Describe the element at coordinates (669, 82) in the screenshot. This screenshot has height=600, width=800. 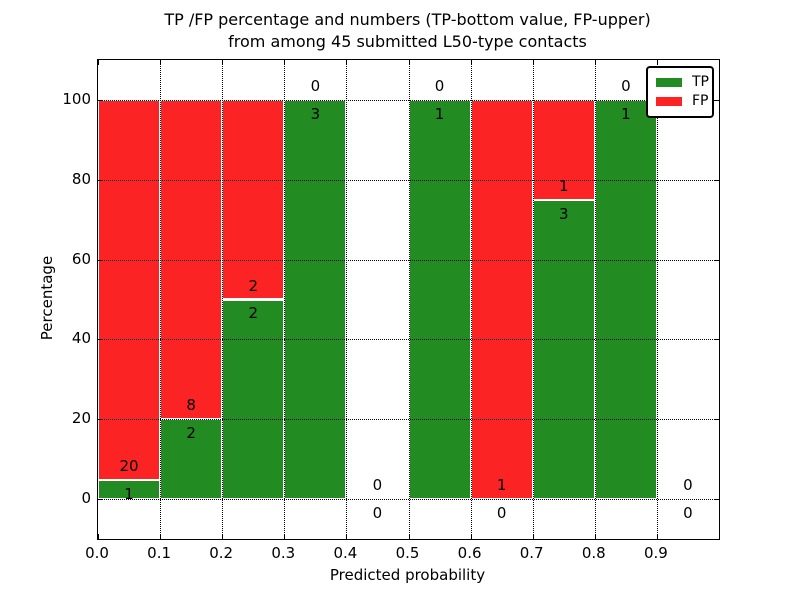
I see `legend-swatch-tp` at that location.